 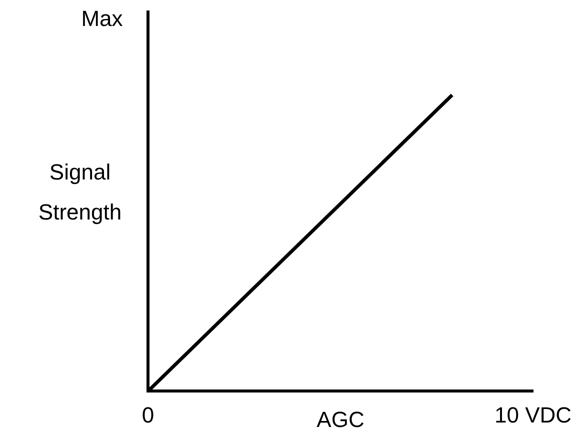 What do you see at coordinates (533, 415) in the screenshot?
I see `x-tick-label: 10 VDC` at bounding box center [533, 415].